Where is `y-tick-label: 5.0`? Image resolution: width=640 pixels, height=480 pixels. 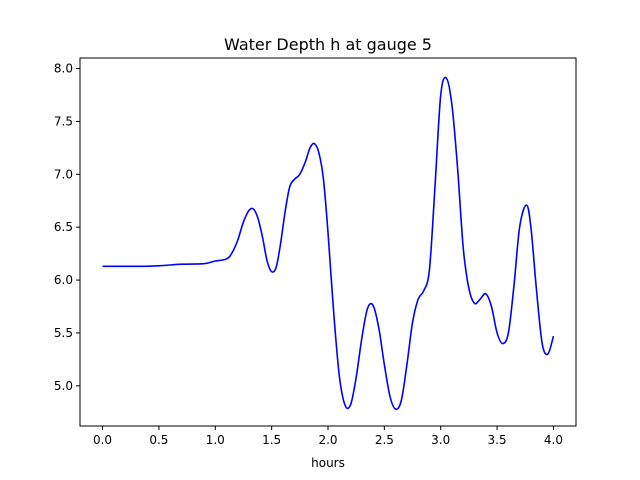 y-tick-label: 5.0 is located at coordinates (63, 386).